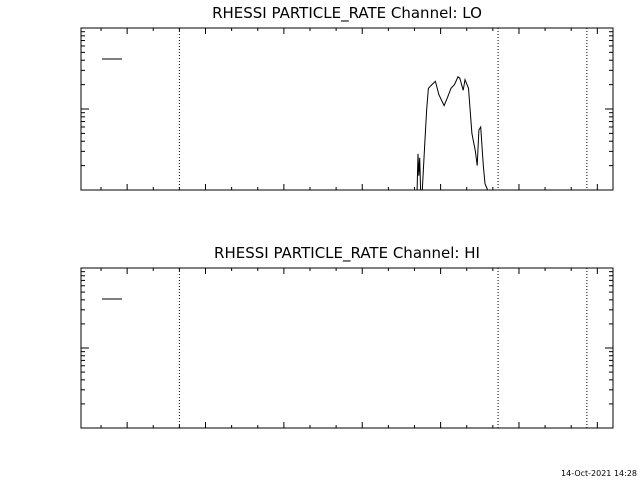 The height and width of the screenshot is (480, 640). I want to click on series-line, so click(452, 133).